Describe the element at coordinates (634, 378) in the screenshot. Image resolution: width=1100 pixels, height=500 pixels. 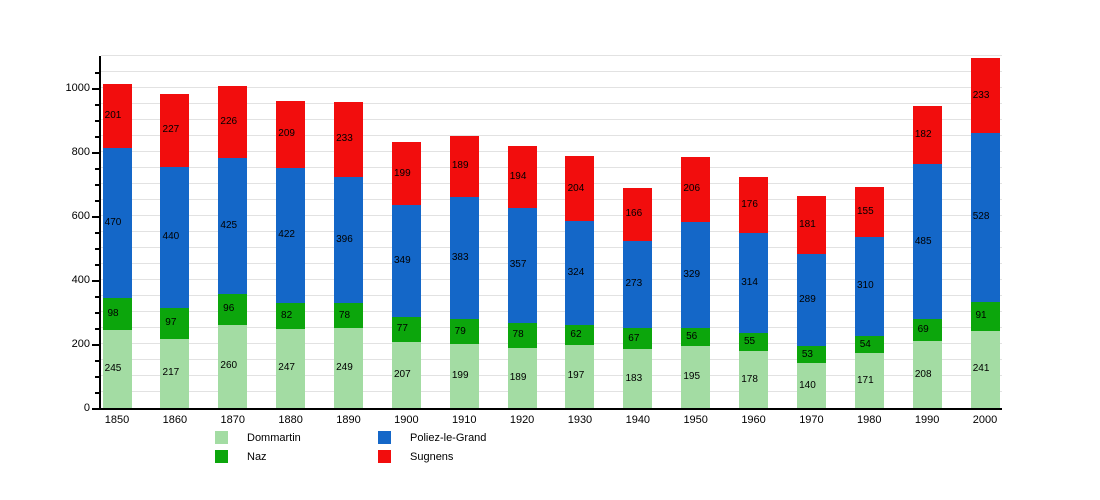
I see `segment-value-label: 183` at that location.